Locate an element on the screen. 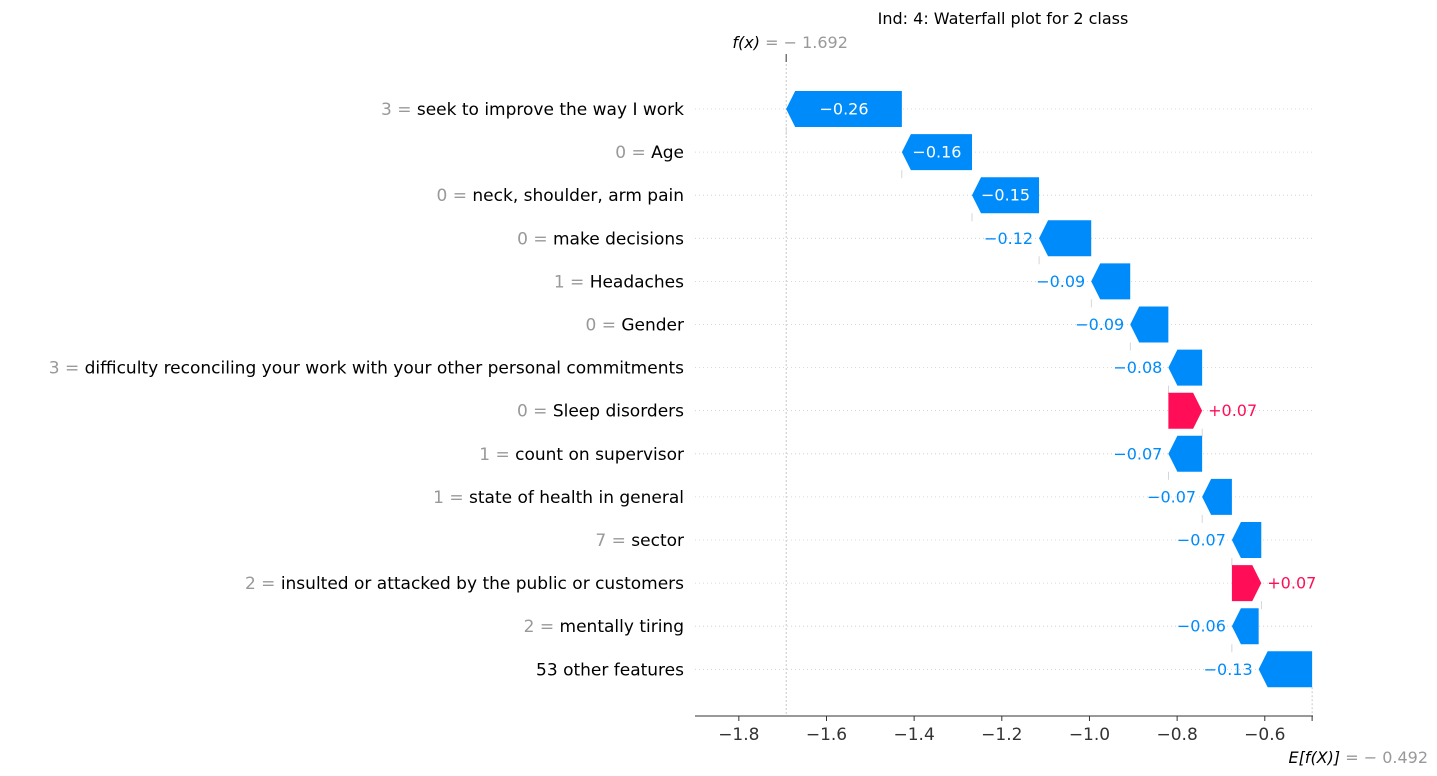 The image size is (1437, 776). feature-label: 0 = Sleep disorders is located at coordinates (600, 412).